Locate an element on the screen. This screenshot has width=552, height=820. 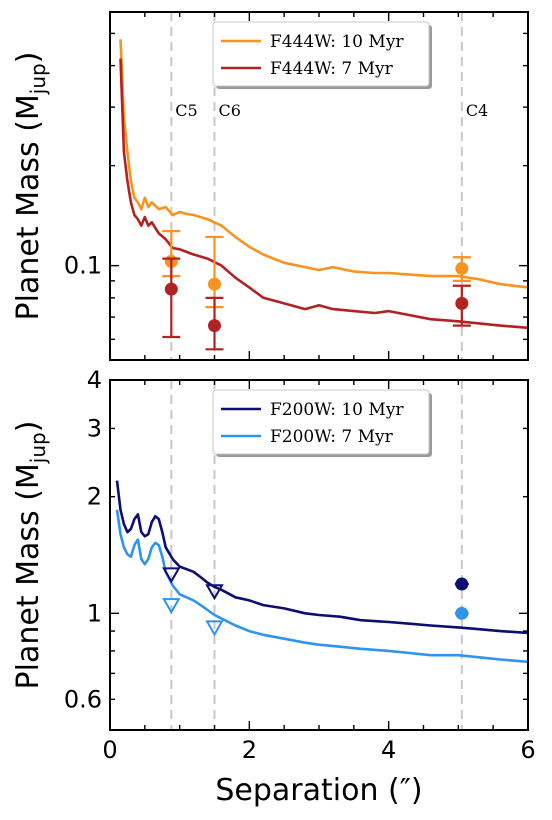
legend: F444W: 10 Myr F444W: 7 Myr is located at coordinates (322, 55).